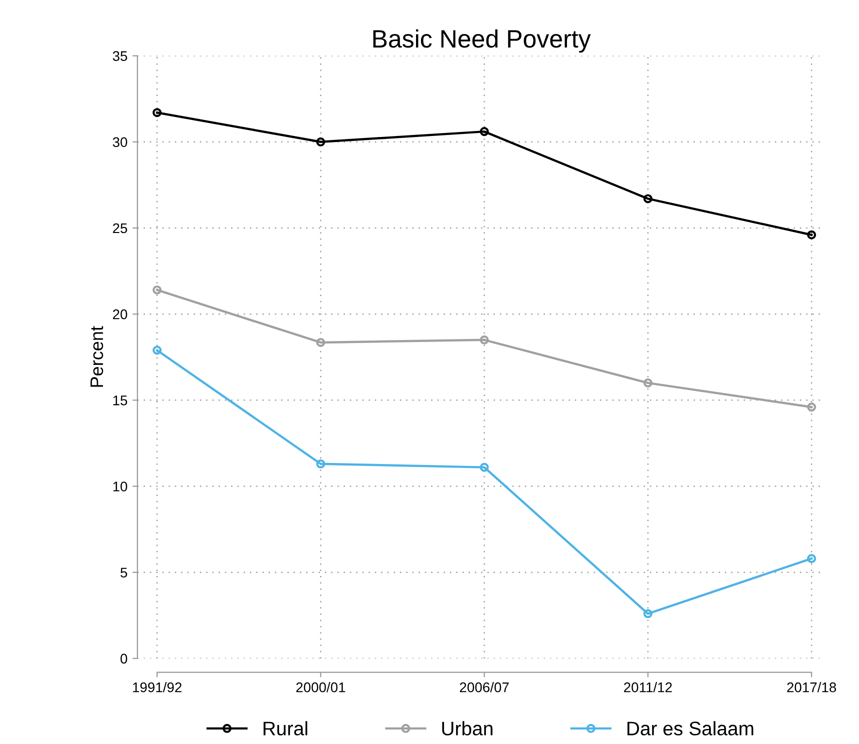 This screenshot has height=744, width=859. Describe the element at coordinates (286, 728) in the screenshot. I see `legend-label: Rural` at that location.